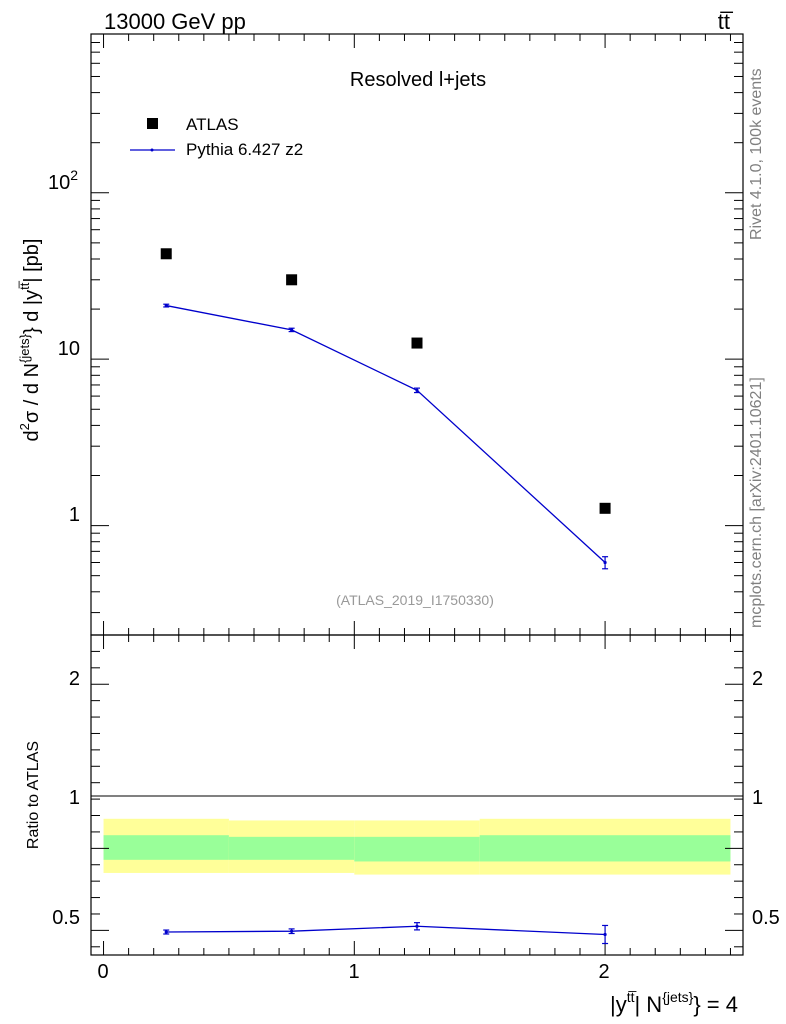 The height and width of the screenshot is (1024, 786). I want to click on ratio-y-tick-label-1: 1, so click(74, 798).